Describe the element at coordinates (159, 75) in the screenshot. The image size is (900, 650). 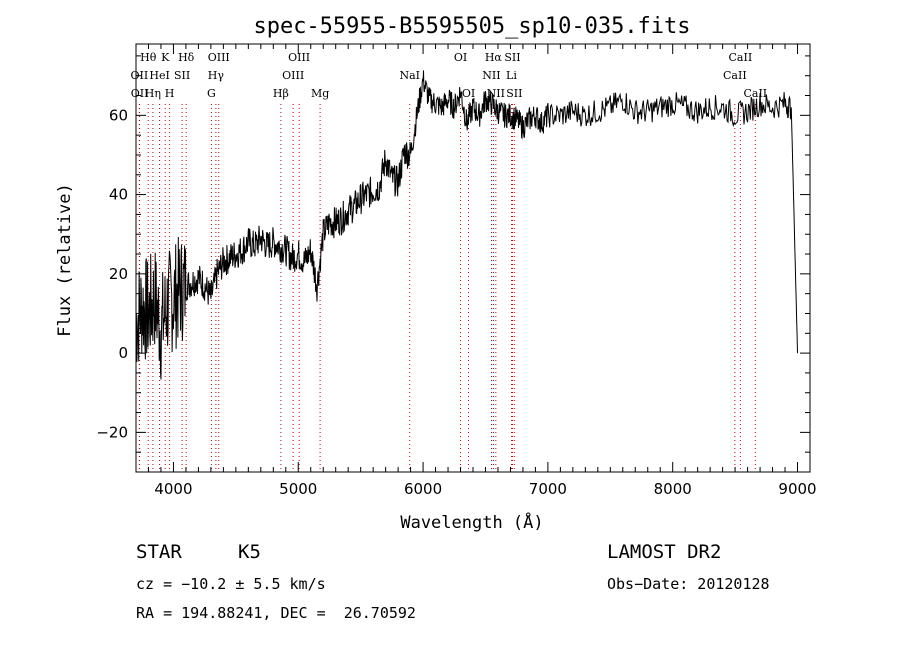
I see `line-marker-label: HeI` at that location.